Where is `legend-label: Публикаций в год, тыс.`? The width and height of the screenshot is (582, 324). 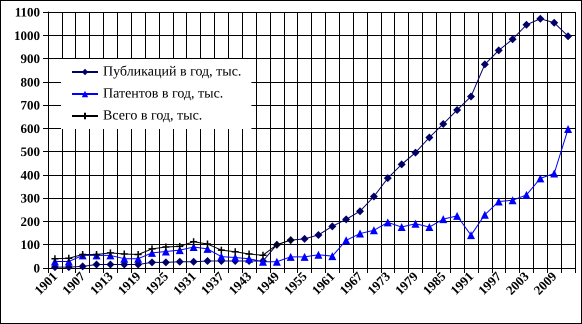 legend-label: Публикаций в год, тыс. is located at coordinates (172, 72).